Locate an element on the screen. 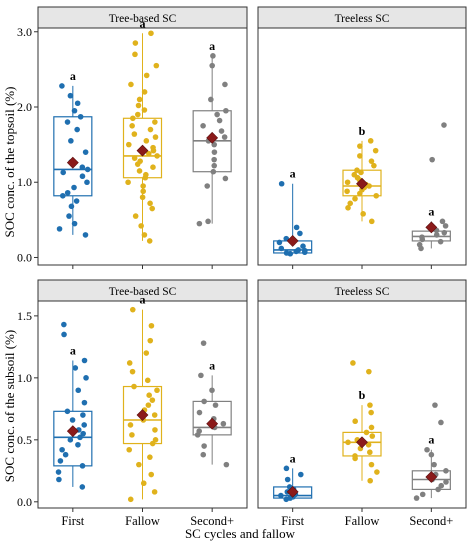  x-tick-label: Fallow is located at coordinates (362, 521).